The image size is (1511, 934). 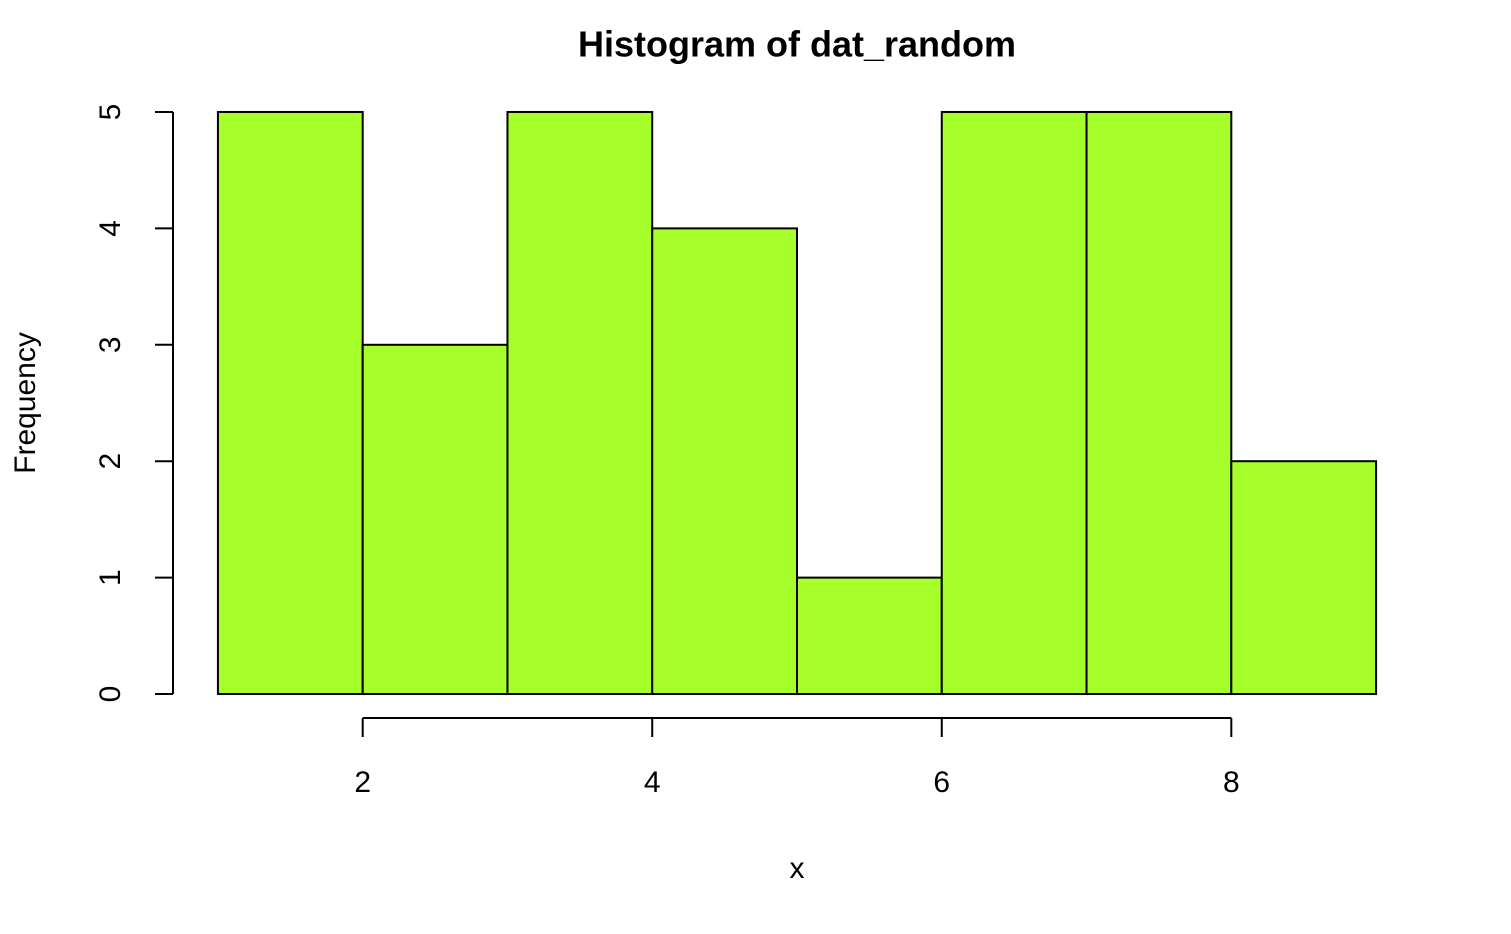 What do you see at coordinates (110, 694) in the screenshot?
I see `y-tick-label: 0` at bounding box center [110, 694].